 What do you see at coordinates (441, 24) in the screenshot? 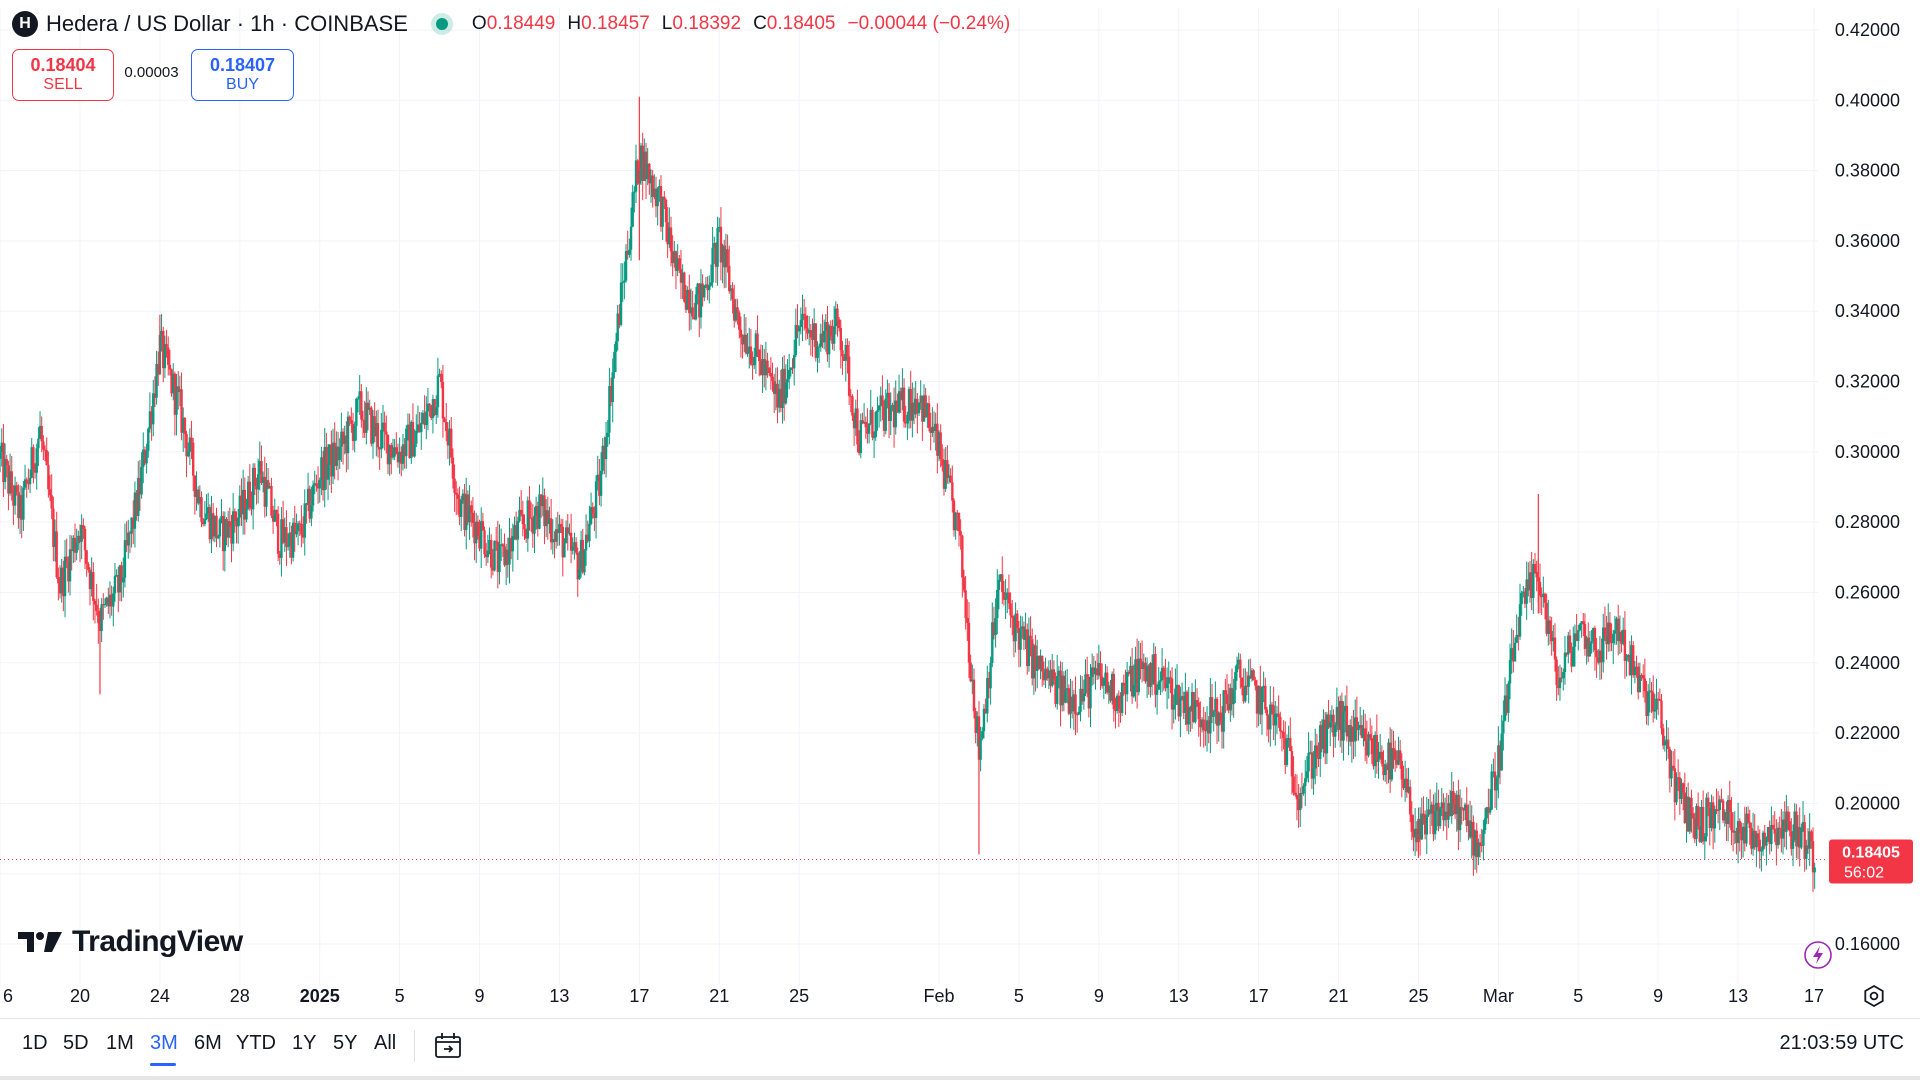
I see `market-status-icon` at bounding box center [441, 24].